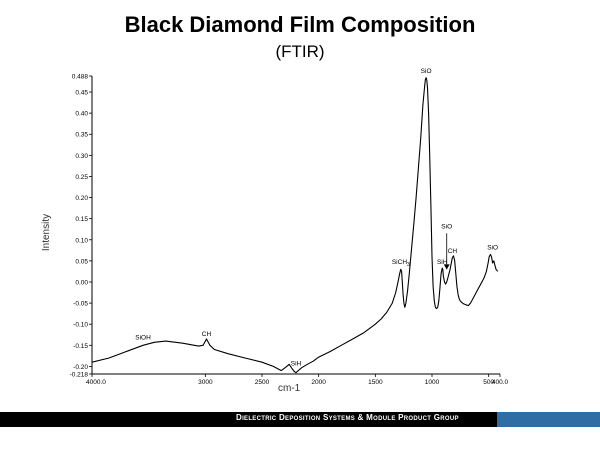 This screenshot has height=450, width=600. I want to click on x-tick-label: 1500, so click(375, 382).